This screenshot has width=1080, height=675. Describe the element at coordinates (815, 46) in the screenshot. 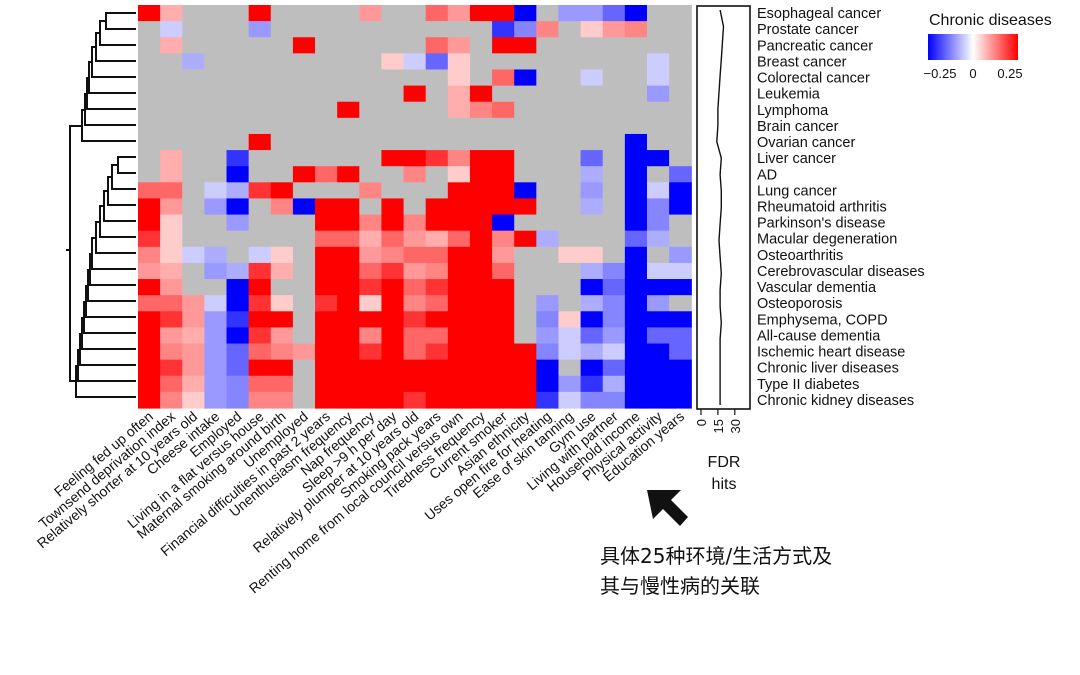

I see `row-label-pancreatic-cancer: Pancreatic cancer` at that location.